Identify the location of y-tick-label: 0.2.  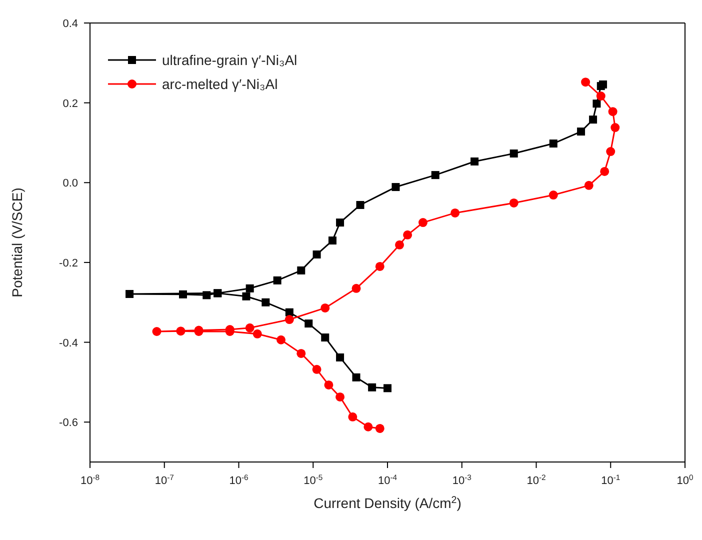
(70, 104).